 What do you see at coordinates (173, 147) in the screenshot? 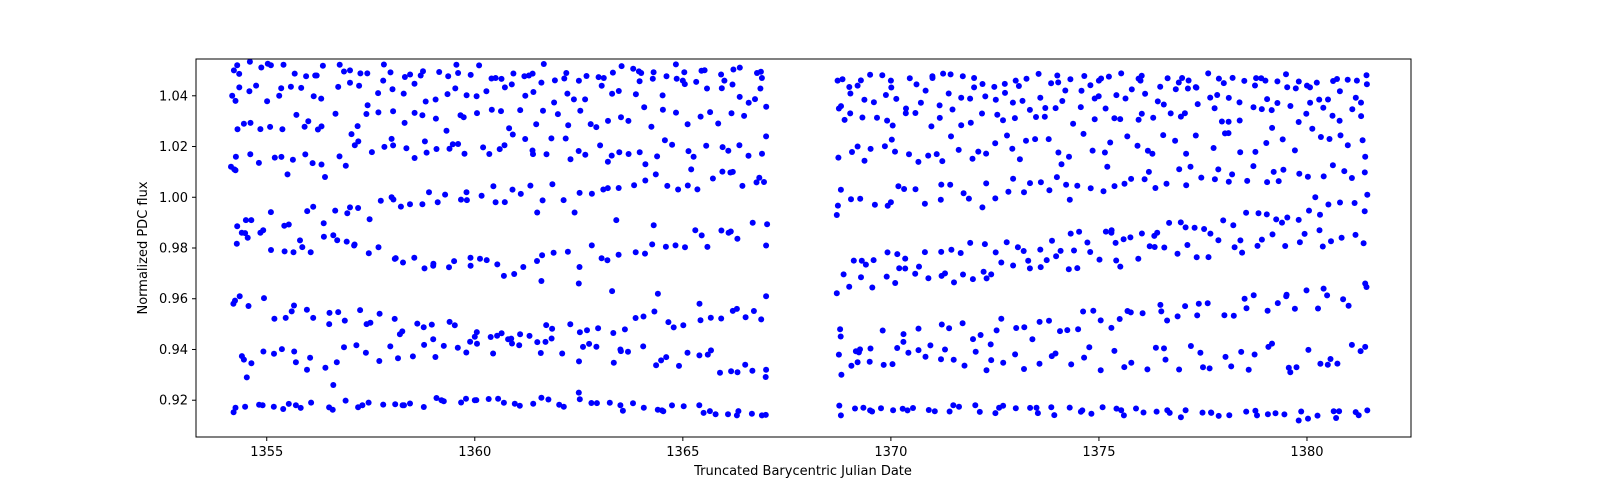
I see `y-tick-label: 1.02` at bounding box center [173, 147].